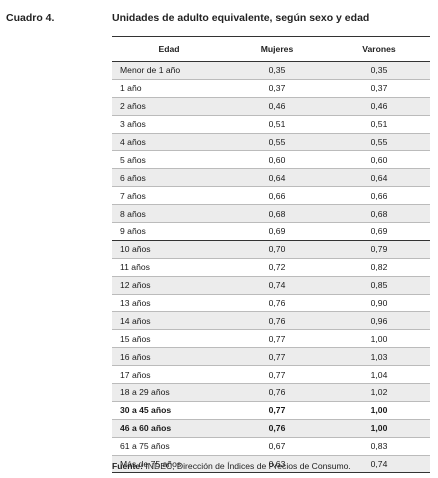 The height and width of the screenshot is (478, 438). Describe the element at coordinates (379, 267) in the screenshot. I see `cell-varones: 0,82` at that location.